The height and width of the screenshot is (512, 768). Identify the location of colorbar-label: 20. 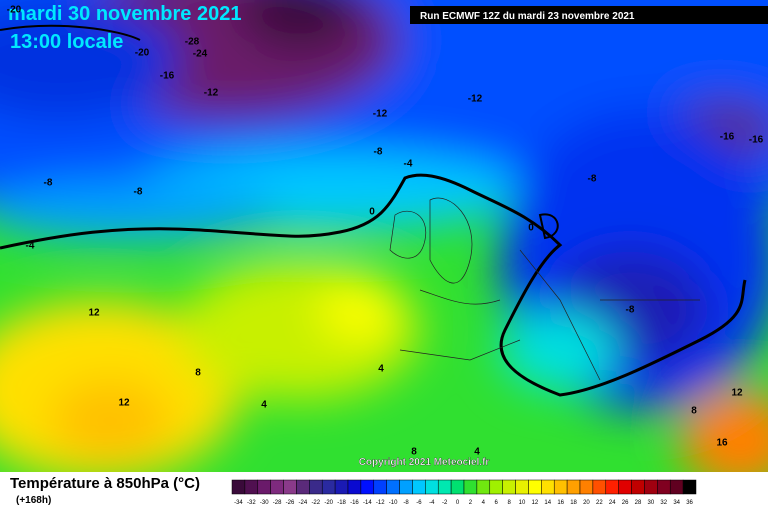
(586, 503).